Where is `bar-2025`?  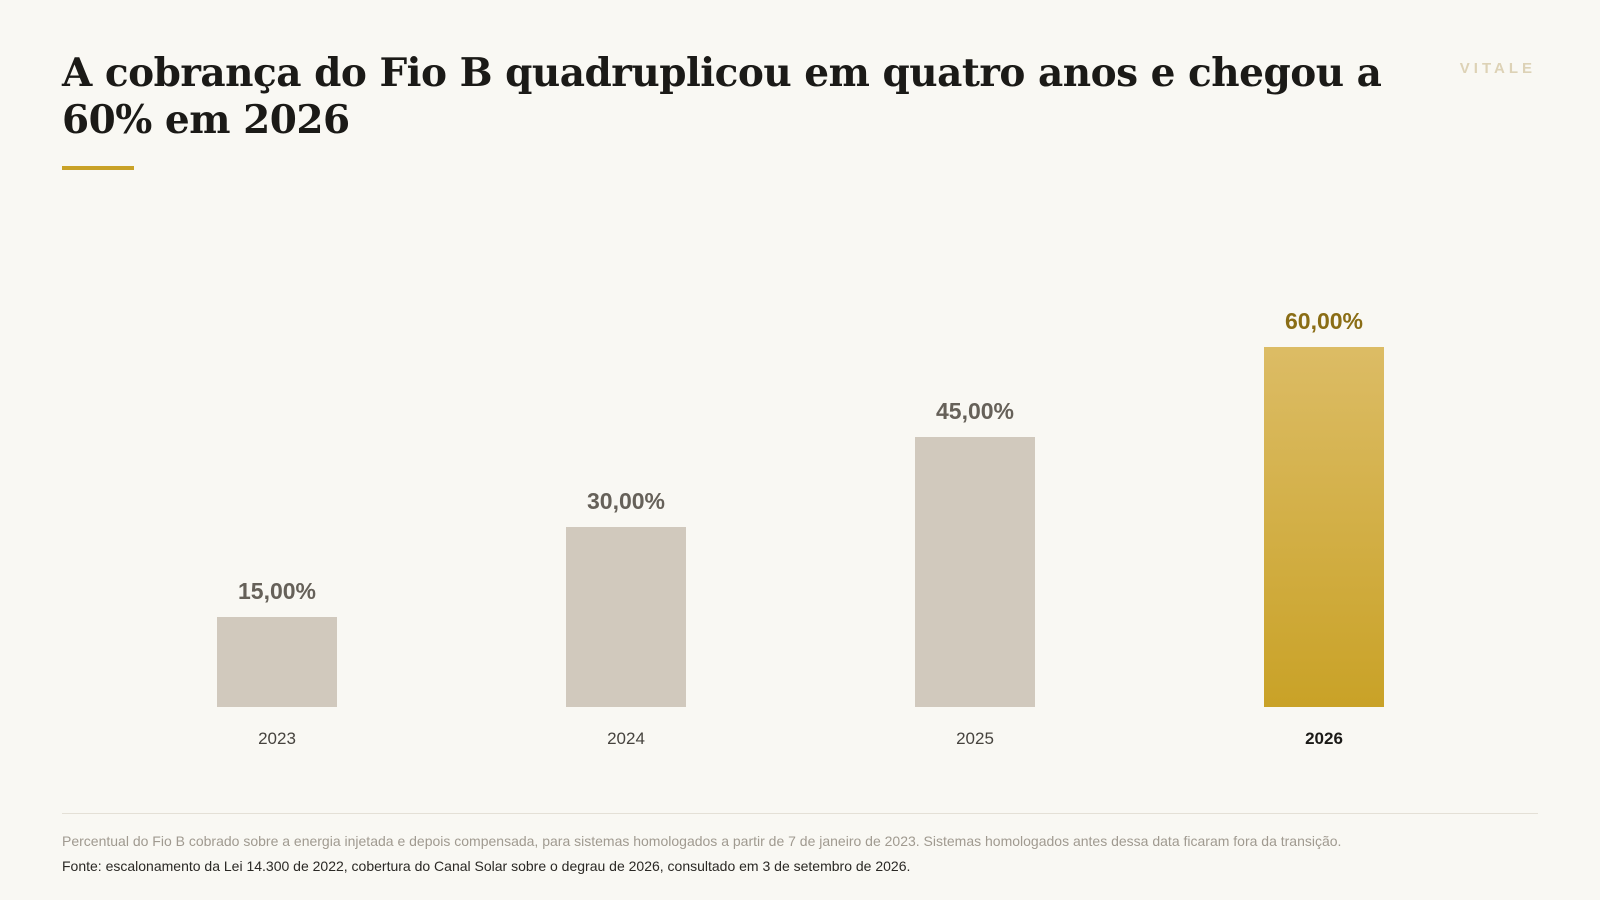
bar-2025 is located at coordinates (975, 572).